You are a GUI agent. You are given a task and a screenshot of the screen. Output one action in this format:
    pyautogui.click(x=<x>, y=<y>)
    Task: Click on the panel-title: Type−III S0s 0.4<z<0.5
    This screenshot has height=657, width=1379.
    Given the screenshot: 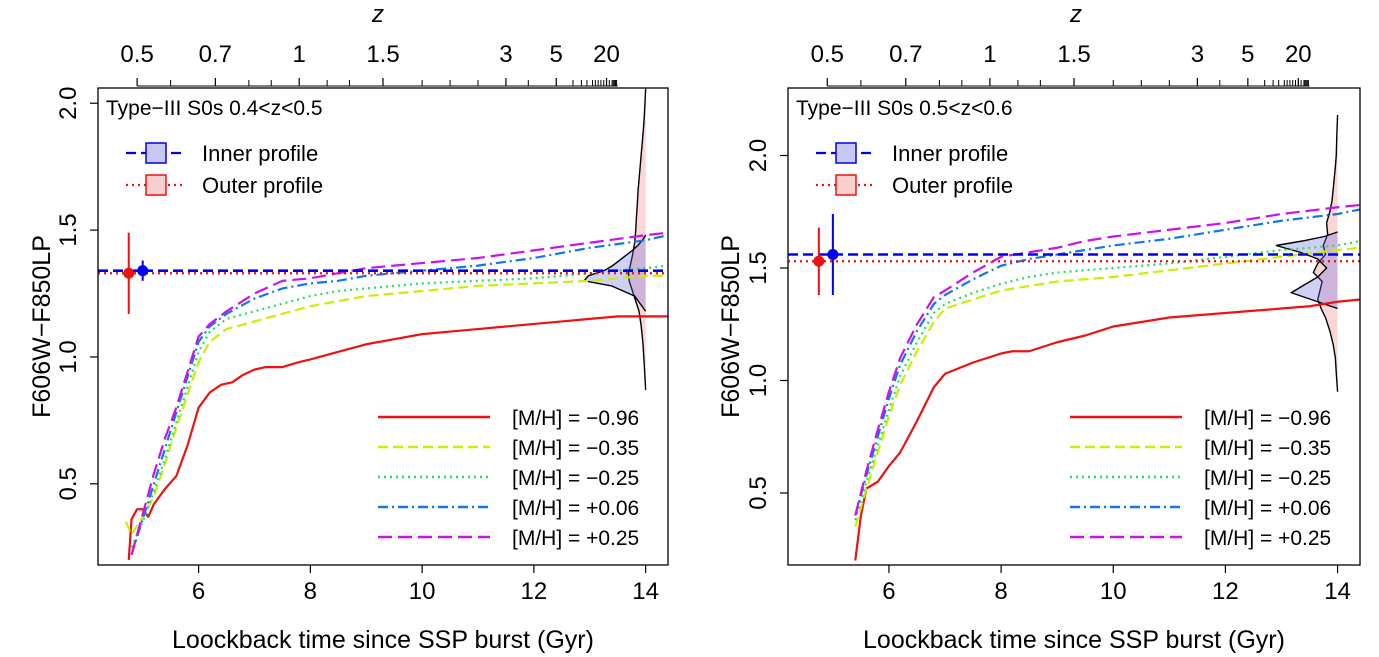 What is the action you would take?
    pyautogui.click(x=214, y=108)
    